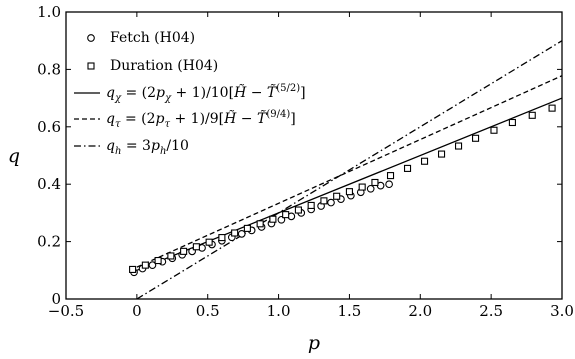 The image size is (575, 359). I want to click on x-tick-label: −0.5, so click(66, 311).